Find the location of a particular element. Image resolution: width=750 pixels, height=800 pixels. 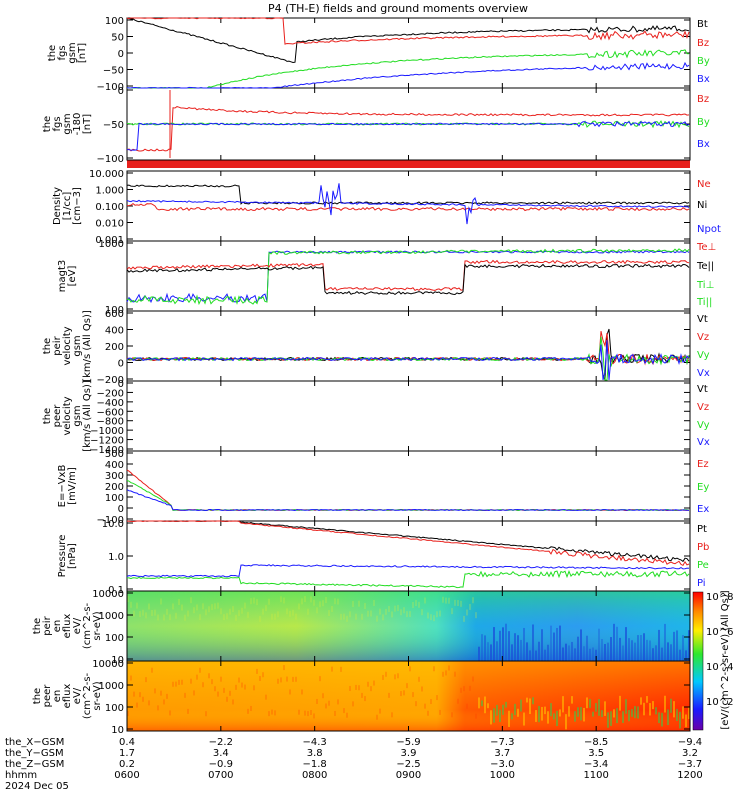

y-axis-label-line: Density is located at coordinates (57, 206).